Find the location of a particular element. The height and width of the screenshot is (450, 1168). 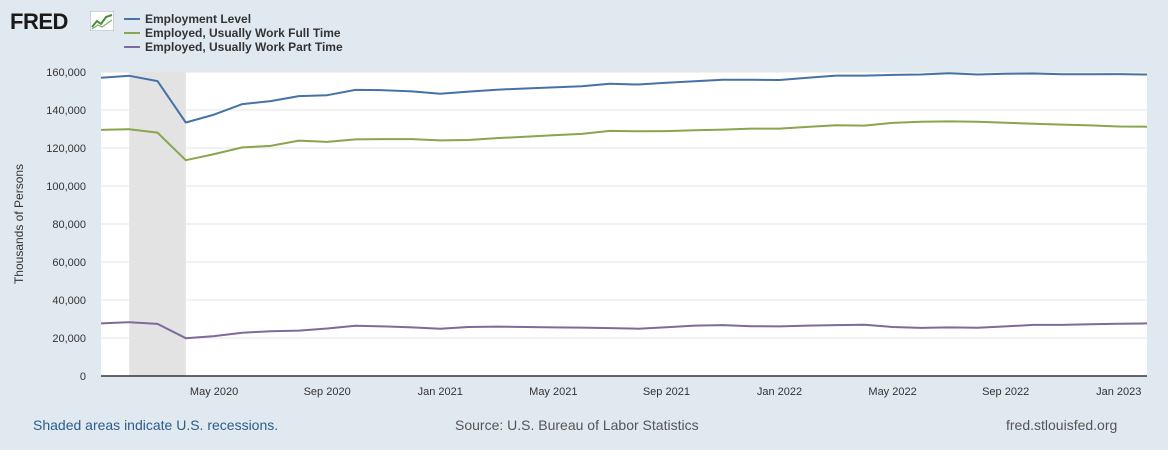

y-tick-label: 100,000 is located at coordinates (66, 187).